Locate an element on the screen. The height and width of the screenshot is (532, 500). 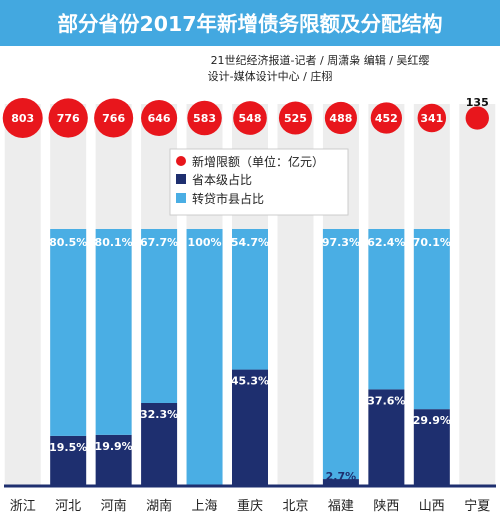
legend-label-limit: 新增限额（单位：亿元） is located at coordinates (258, 161).